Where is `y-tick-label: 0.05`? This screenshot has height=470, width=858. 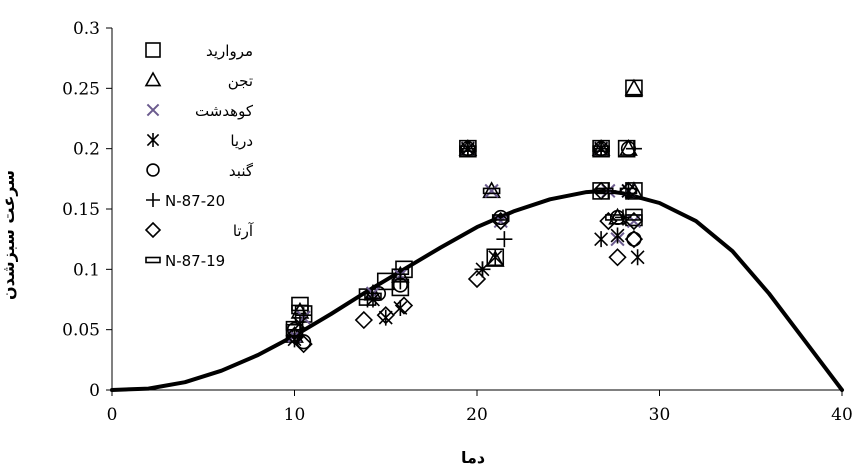 y-tick-label: 0.05 is located at coordinates (81, 331).